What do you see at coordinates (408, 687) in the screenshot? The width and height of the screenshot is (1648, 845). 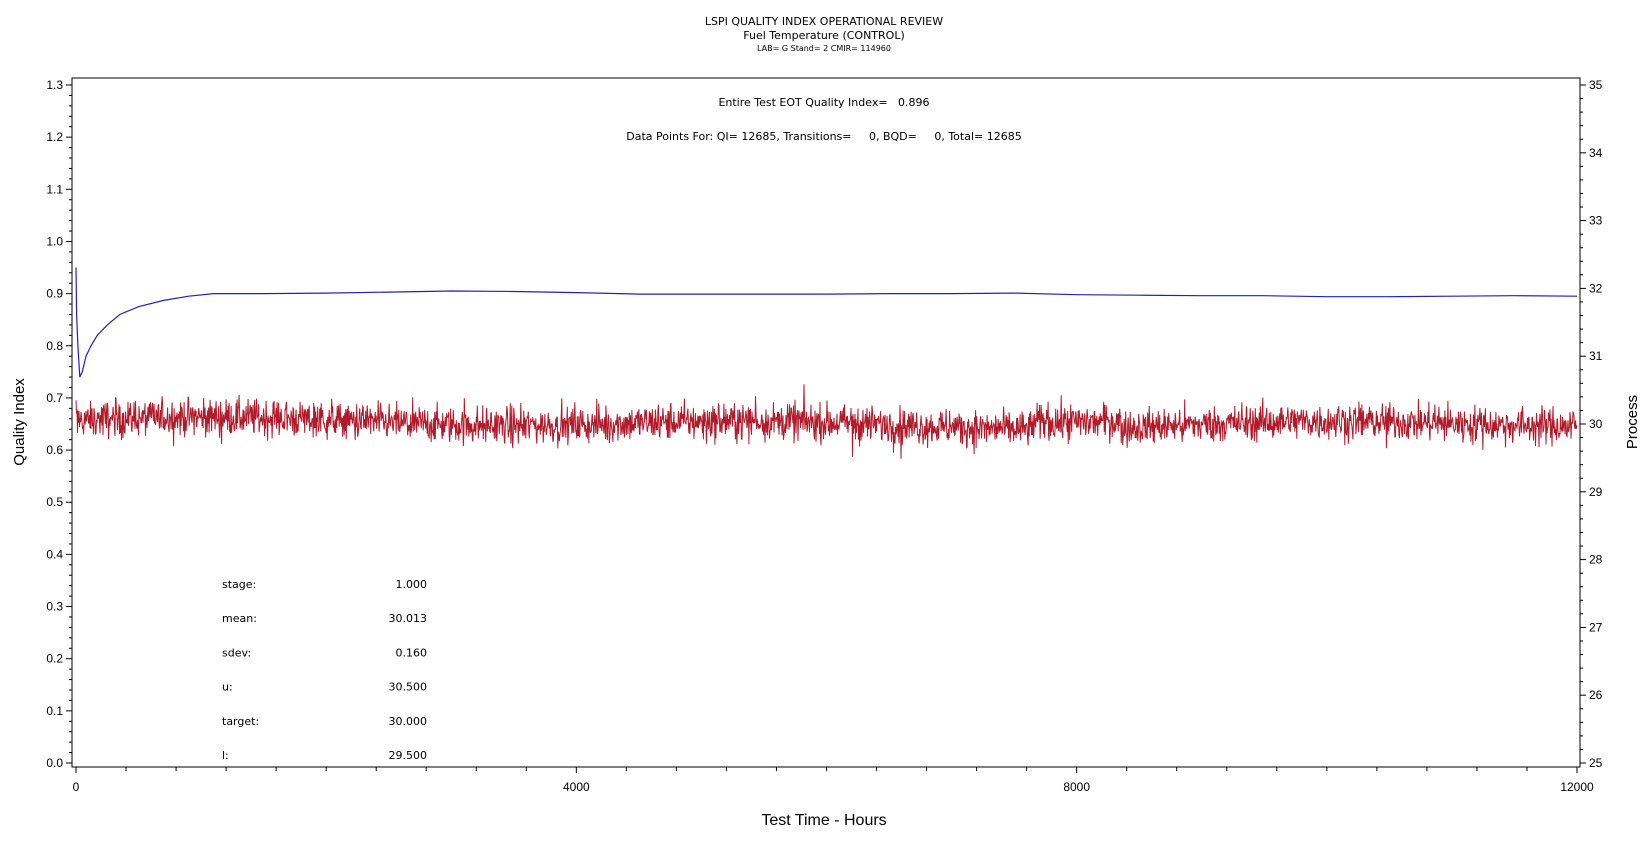 I see `stat-value: 30.500` at bounding box center [408, 687].